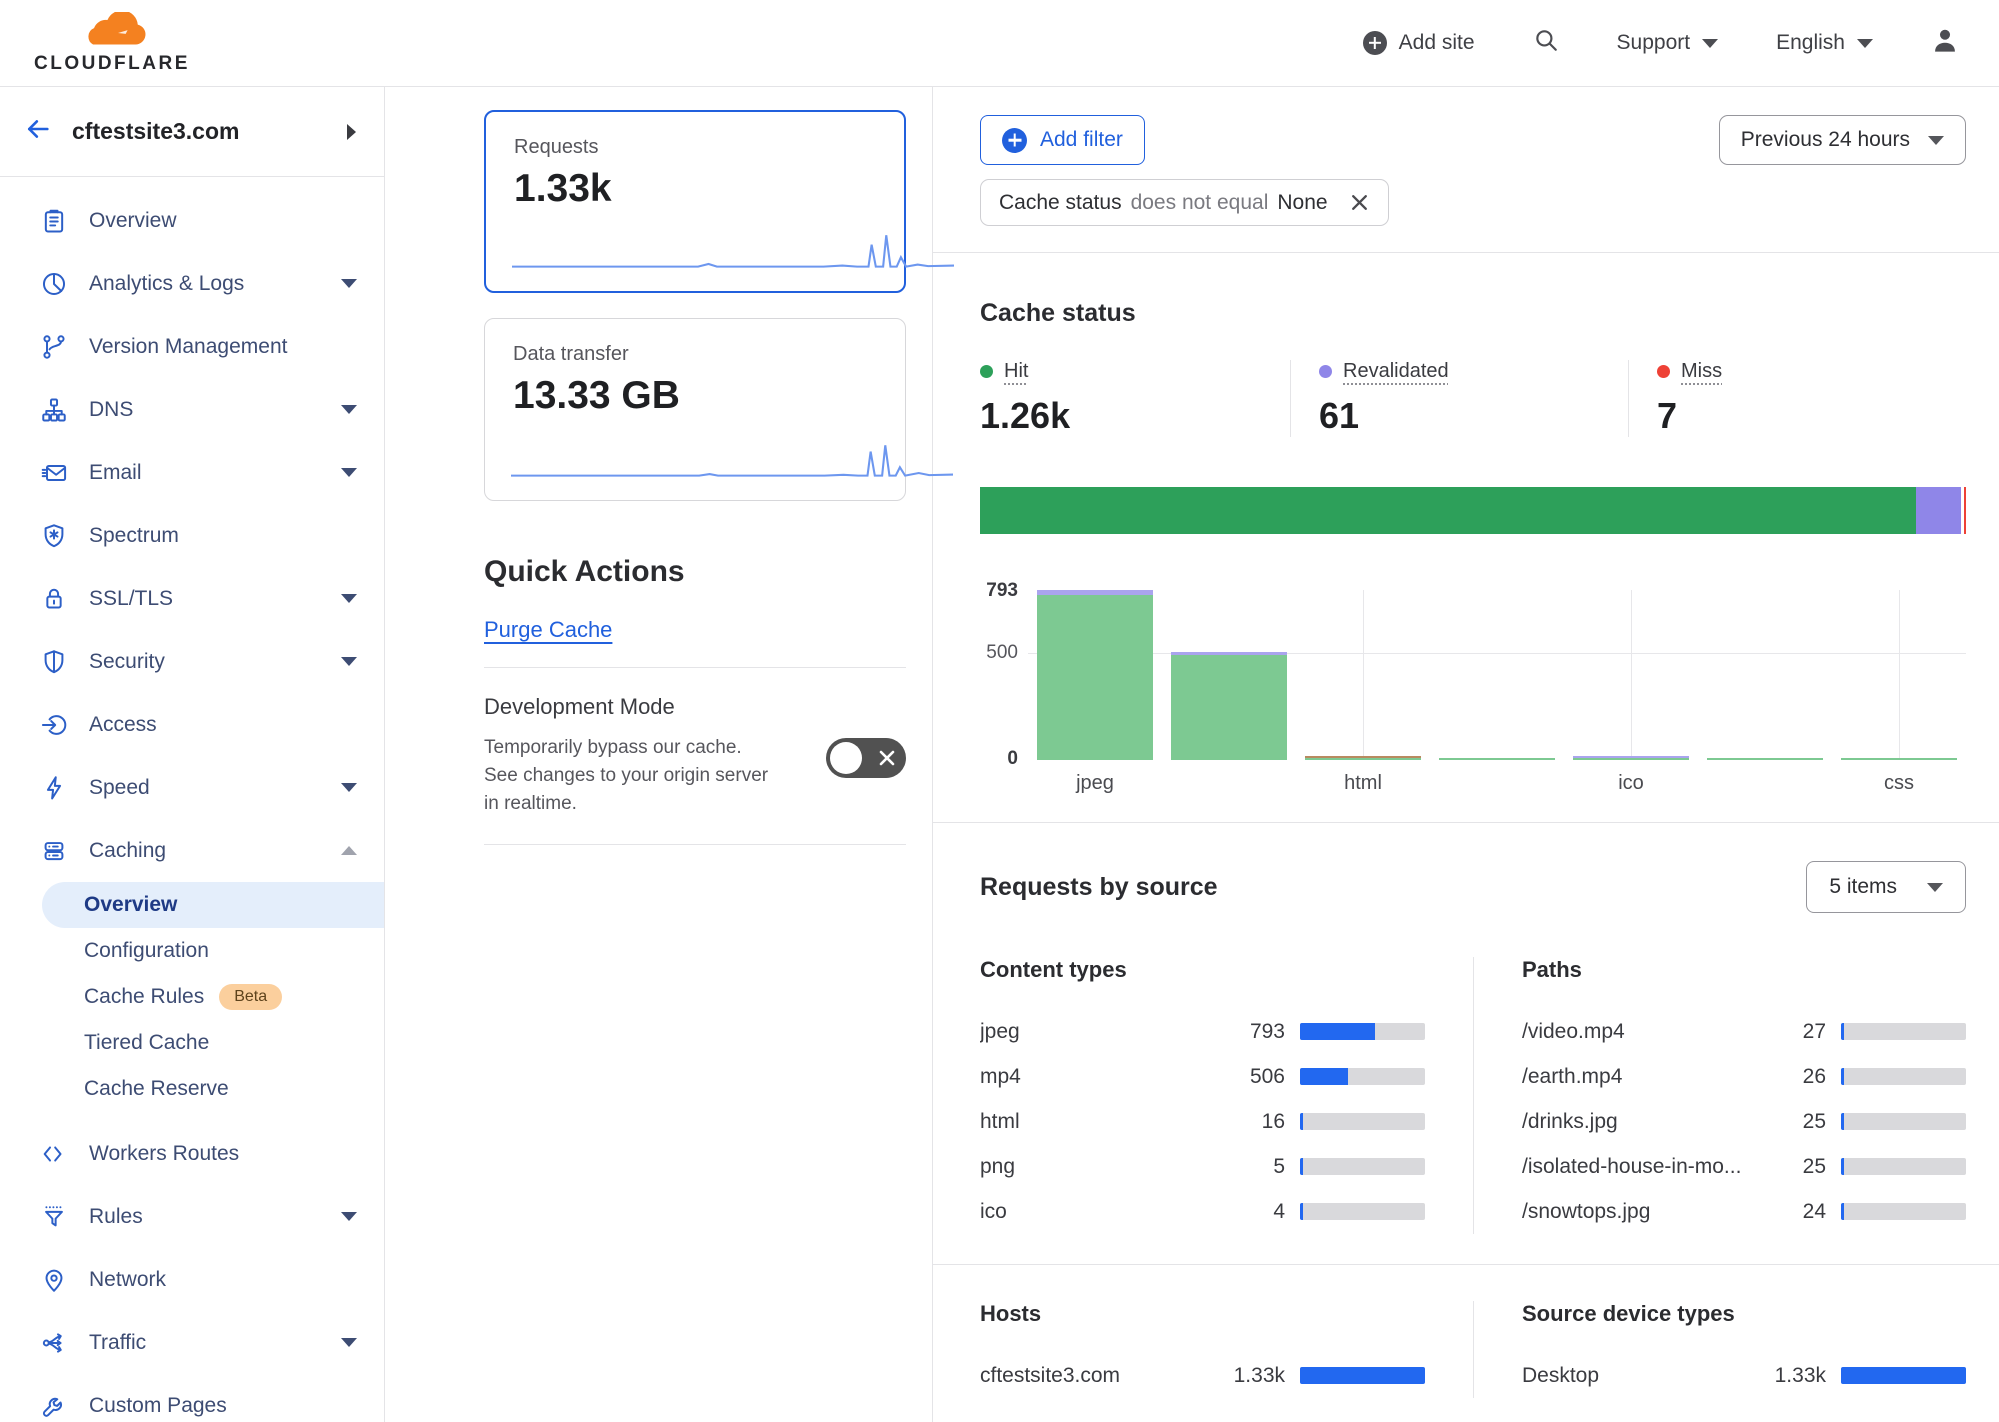 The width and height of the screenshot is (1999, 1422). Describe the element at coordinates (1374, 43) in the screenshot. I see `add-site-plus-icon` at that location.